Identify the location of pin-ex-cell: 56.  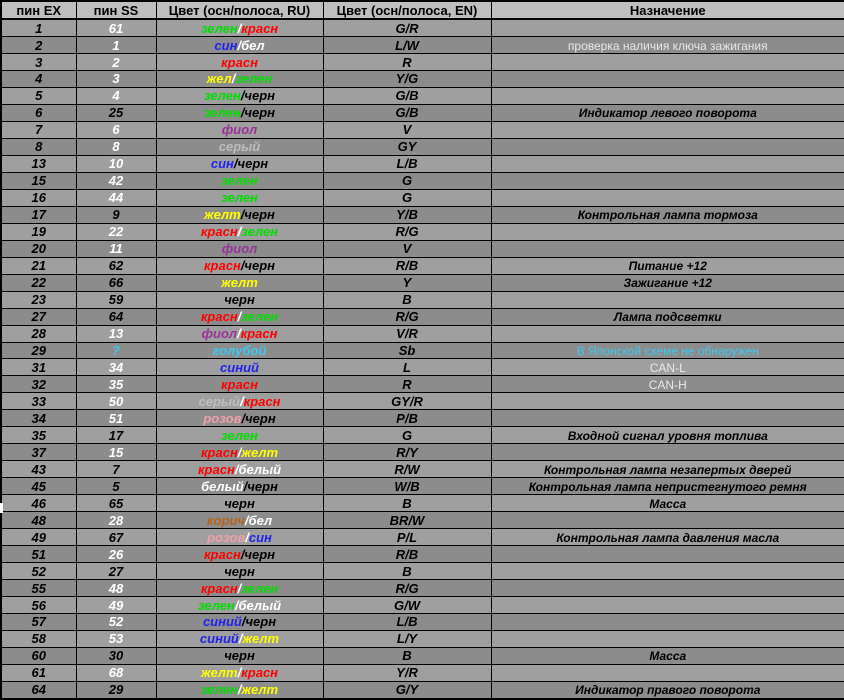
(38, 605).